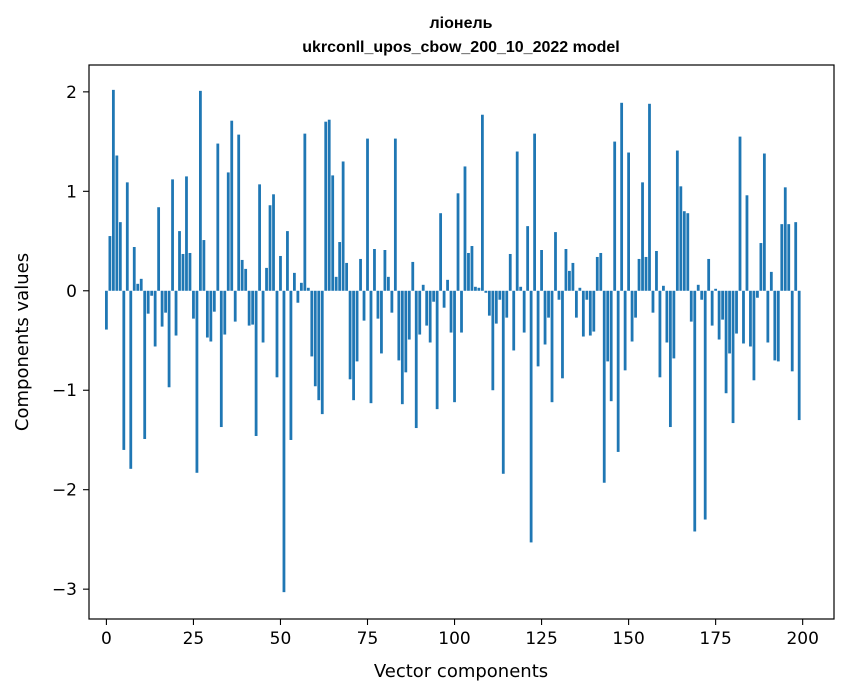 The width and height of the screenshot is (847, 696). Describe the element at coordinates (461, 671) in the screenshot. I see `x-axis-label: Vector components` at that location.